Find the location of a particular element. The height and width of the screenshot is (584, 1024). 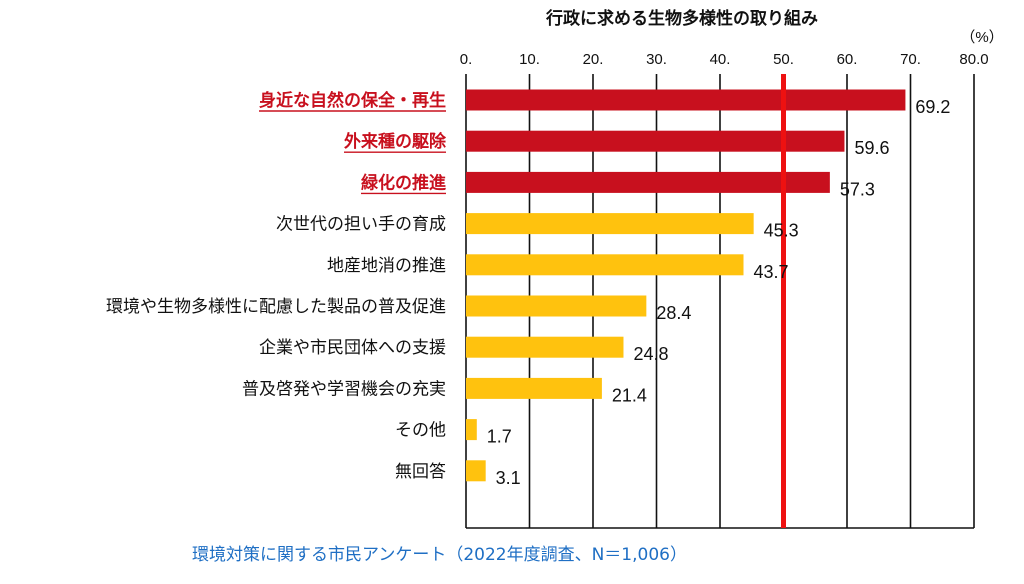

value-label: 1.7 is located at coordinates (499, 437).